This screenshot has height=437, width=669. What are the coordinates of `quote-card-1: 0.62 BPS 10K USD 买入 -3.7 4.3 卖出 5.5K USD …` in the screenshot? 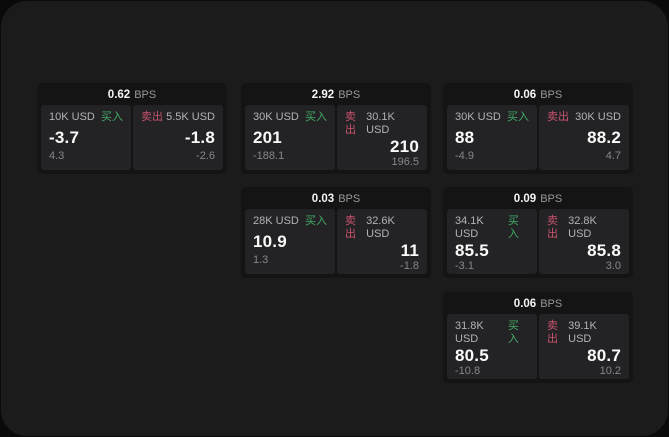 It's located at (132, 128).